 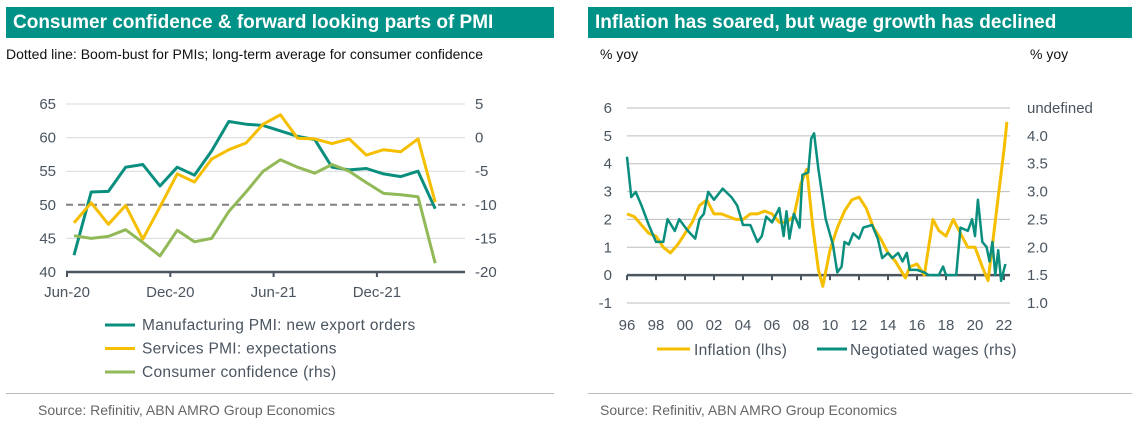 What do you see at coordinates (47, 238) in the screenshot?
I see `left-y-tick-label: 45` at bounding box center [47, 238].